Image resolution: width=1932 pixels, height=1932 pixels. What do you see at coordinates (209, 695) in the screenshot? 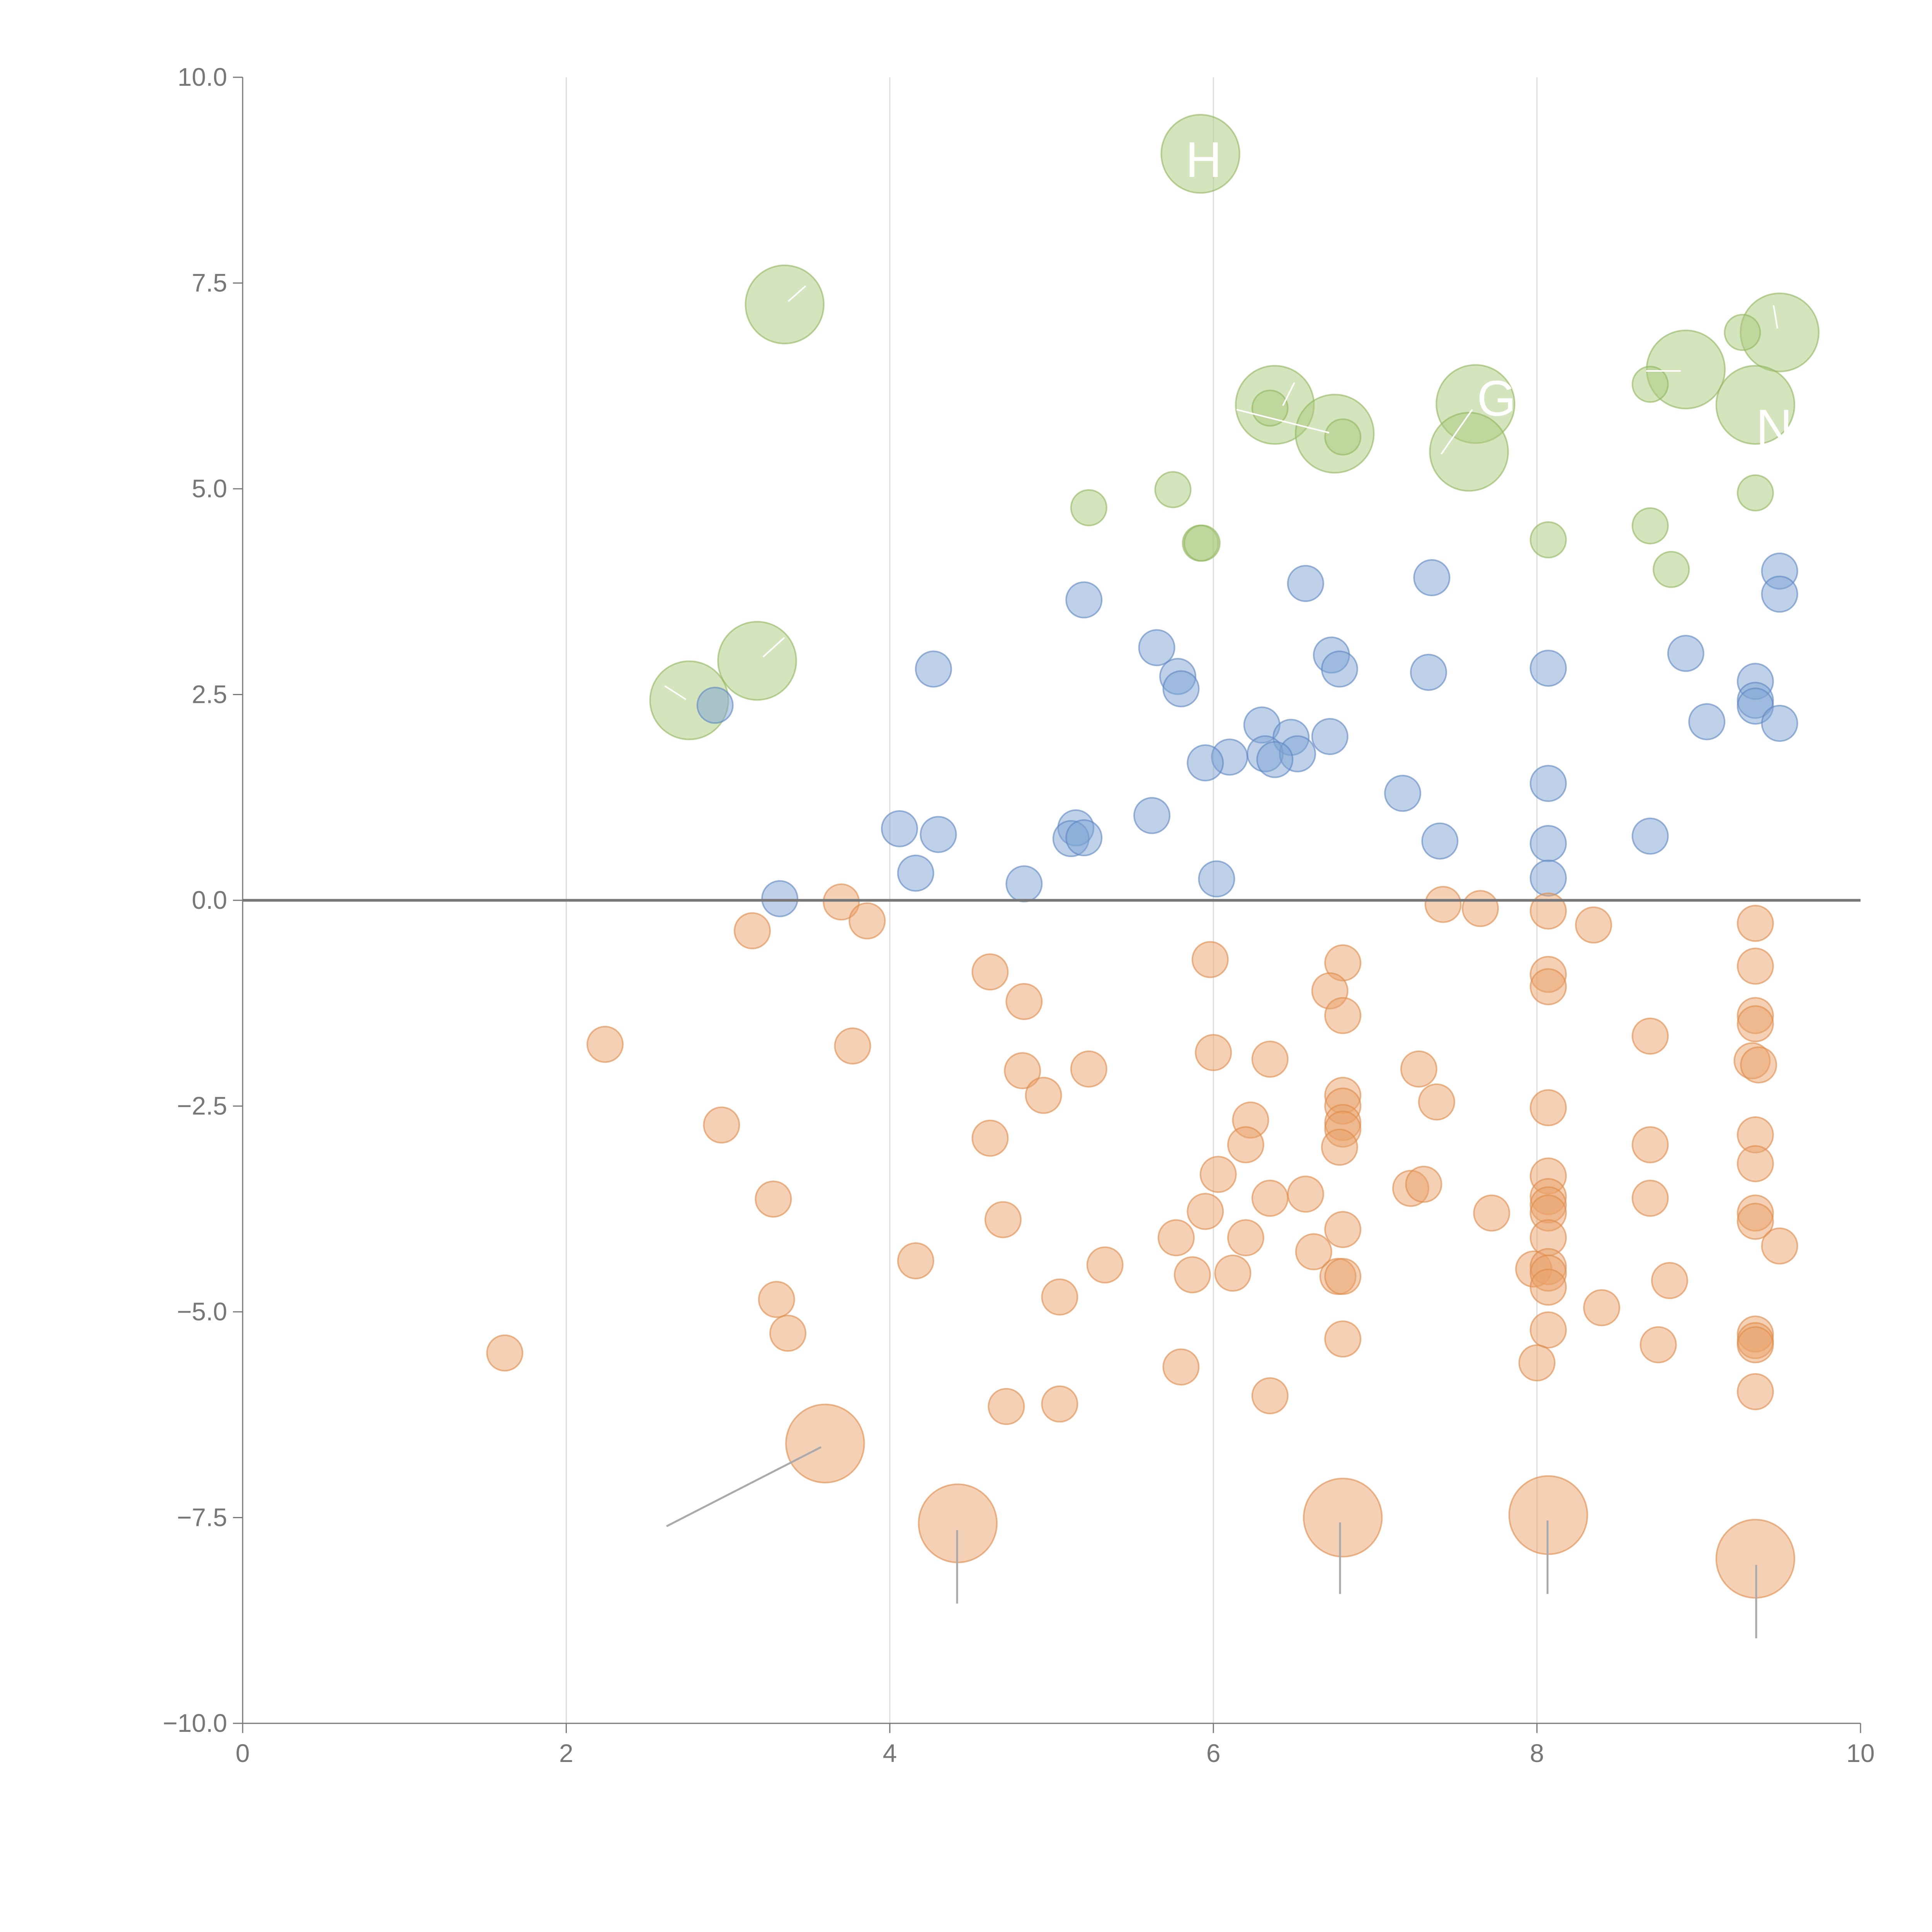
I see `y-tick-label: 2.5` at bounding box center [209, 695].